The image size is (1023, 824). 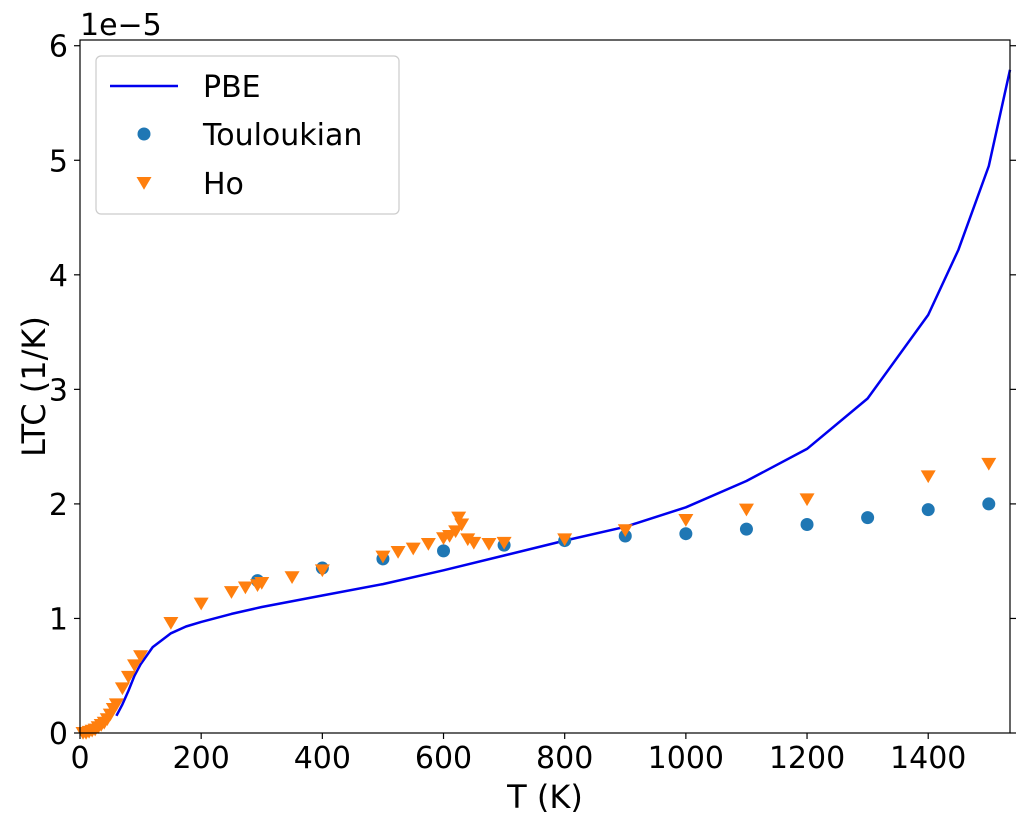 I want to click on x-tick-label: 1200, so click(x=807, y=758).